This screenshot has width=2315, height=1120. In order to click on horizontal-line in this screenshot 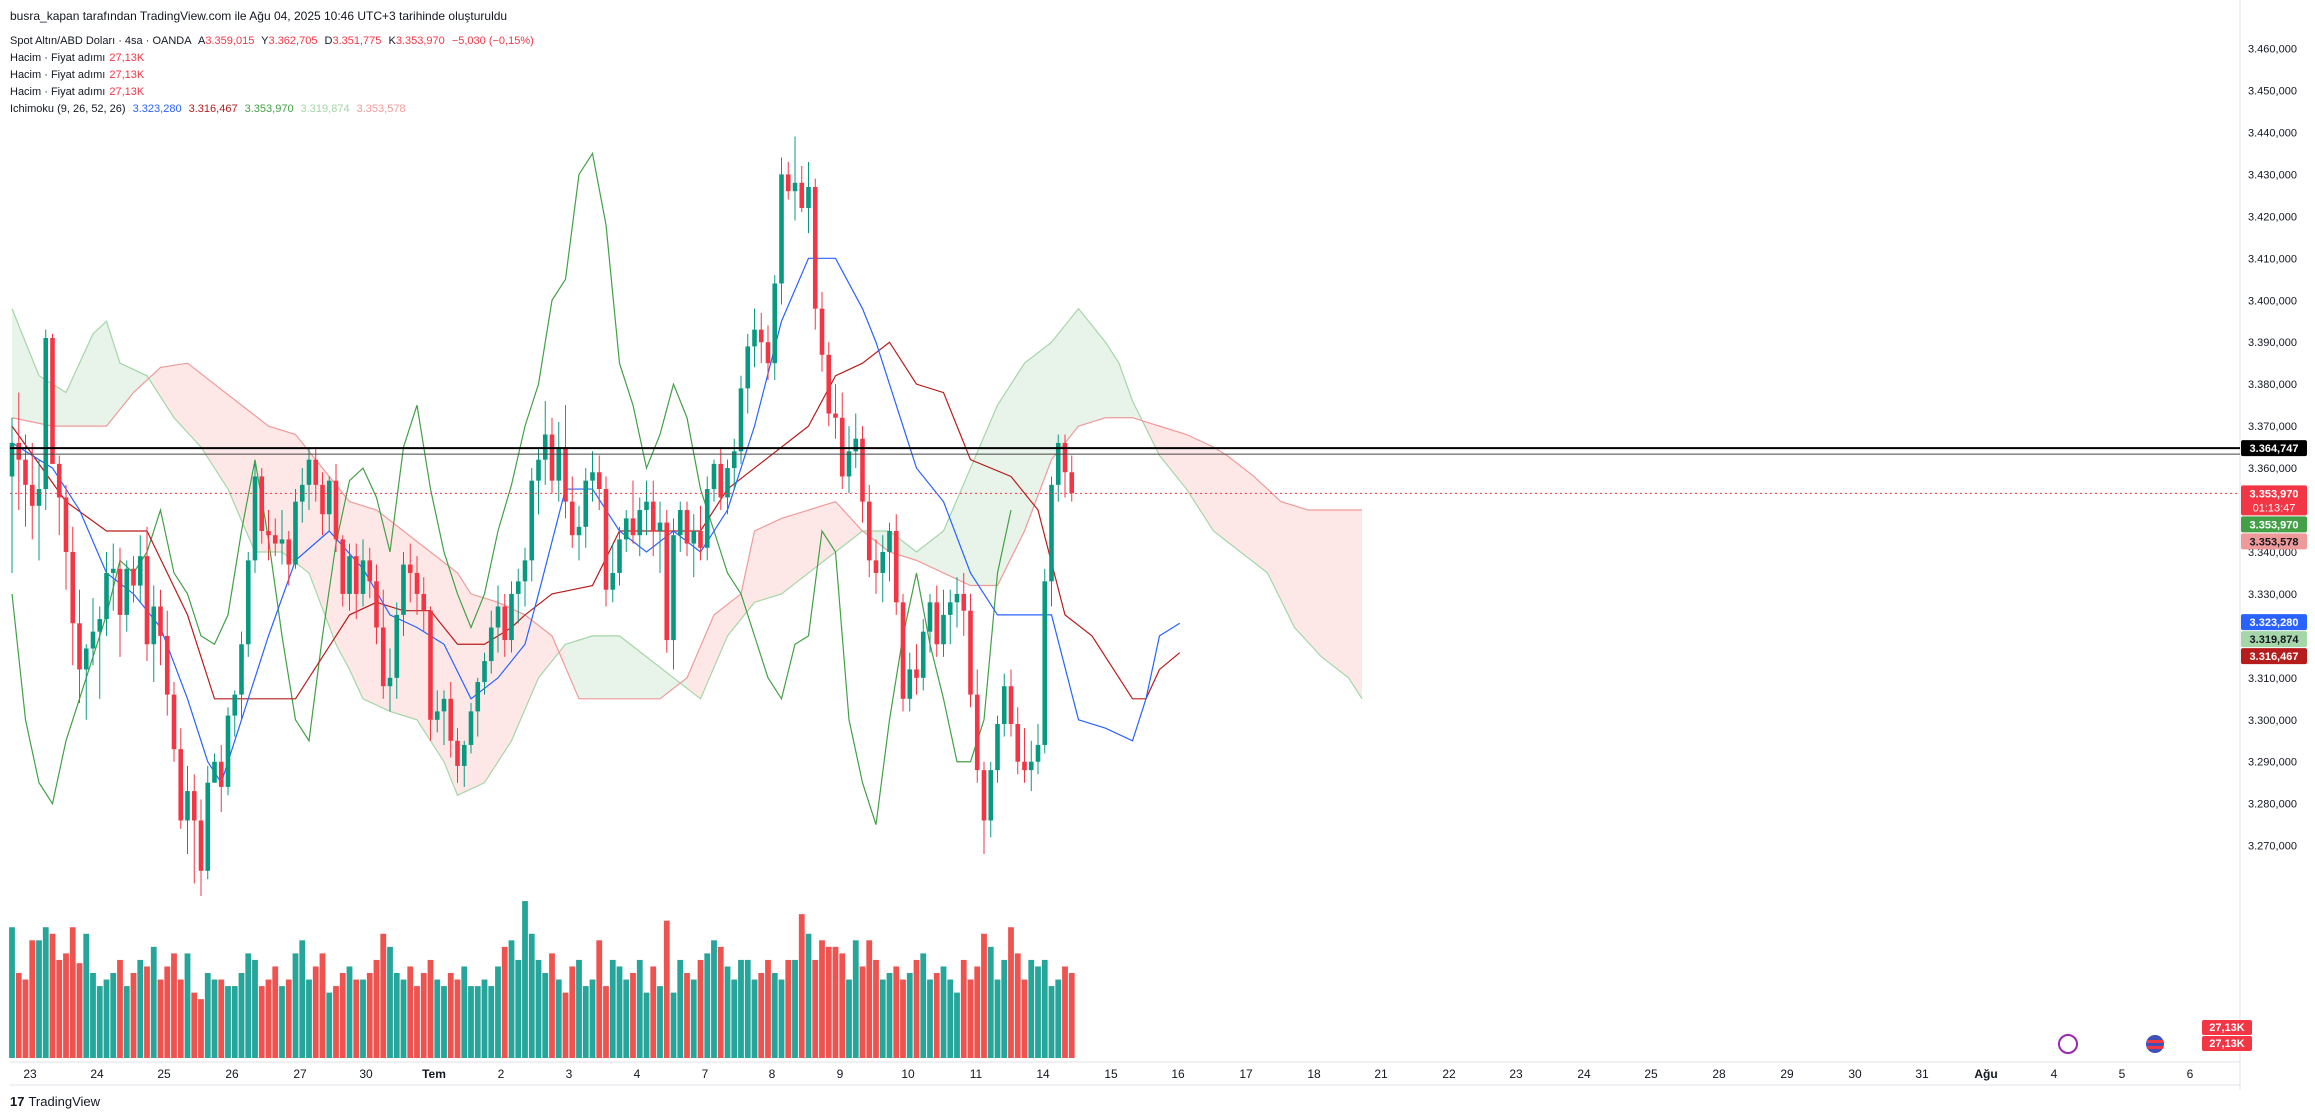, I will do `click(1125, 470)`.